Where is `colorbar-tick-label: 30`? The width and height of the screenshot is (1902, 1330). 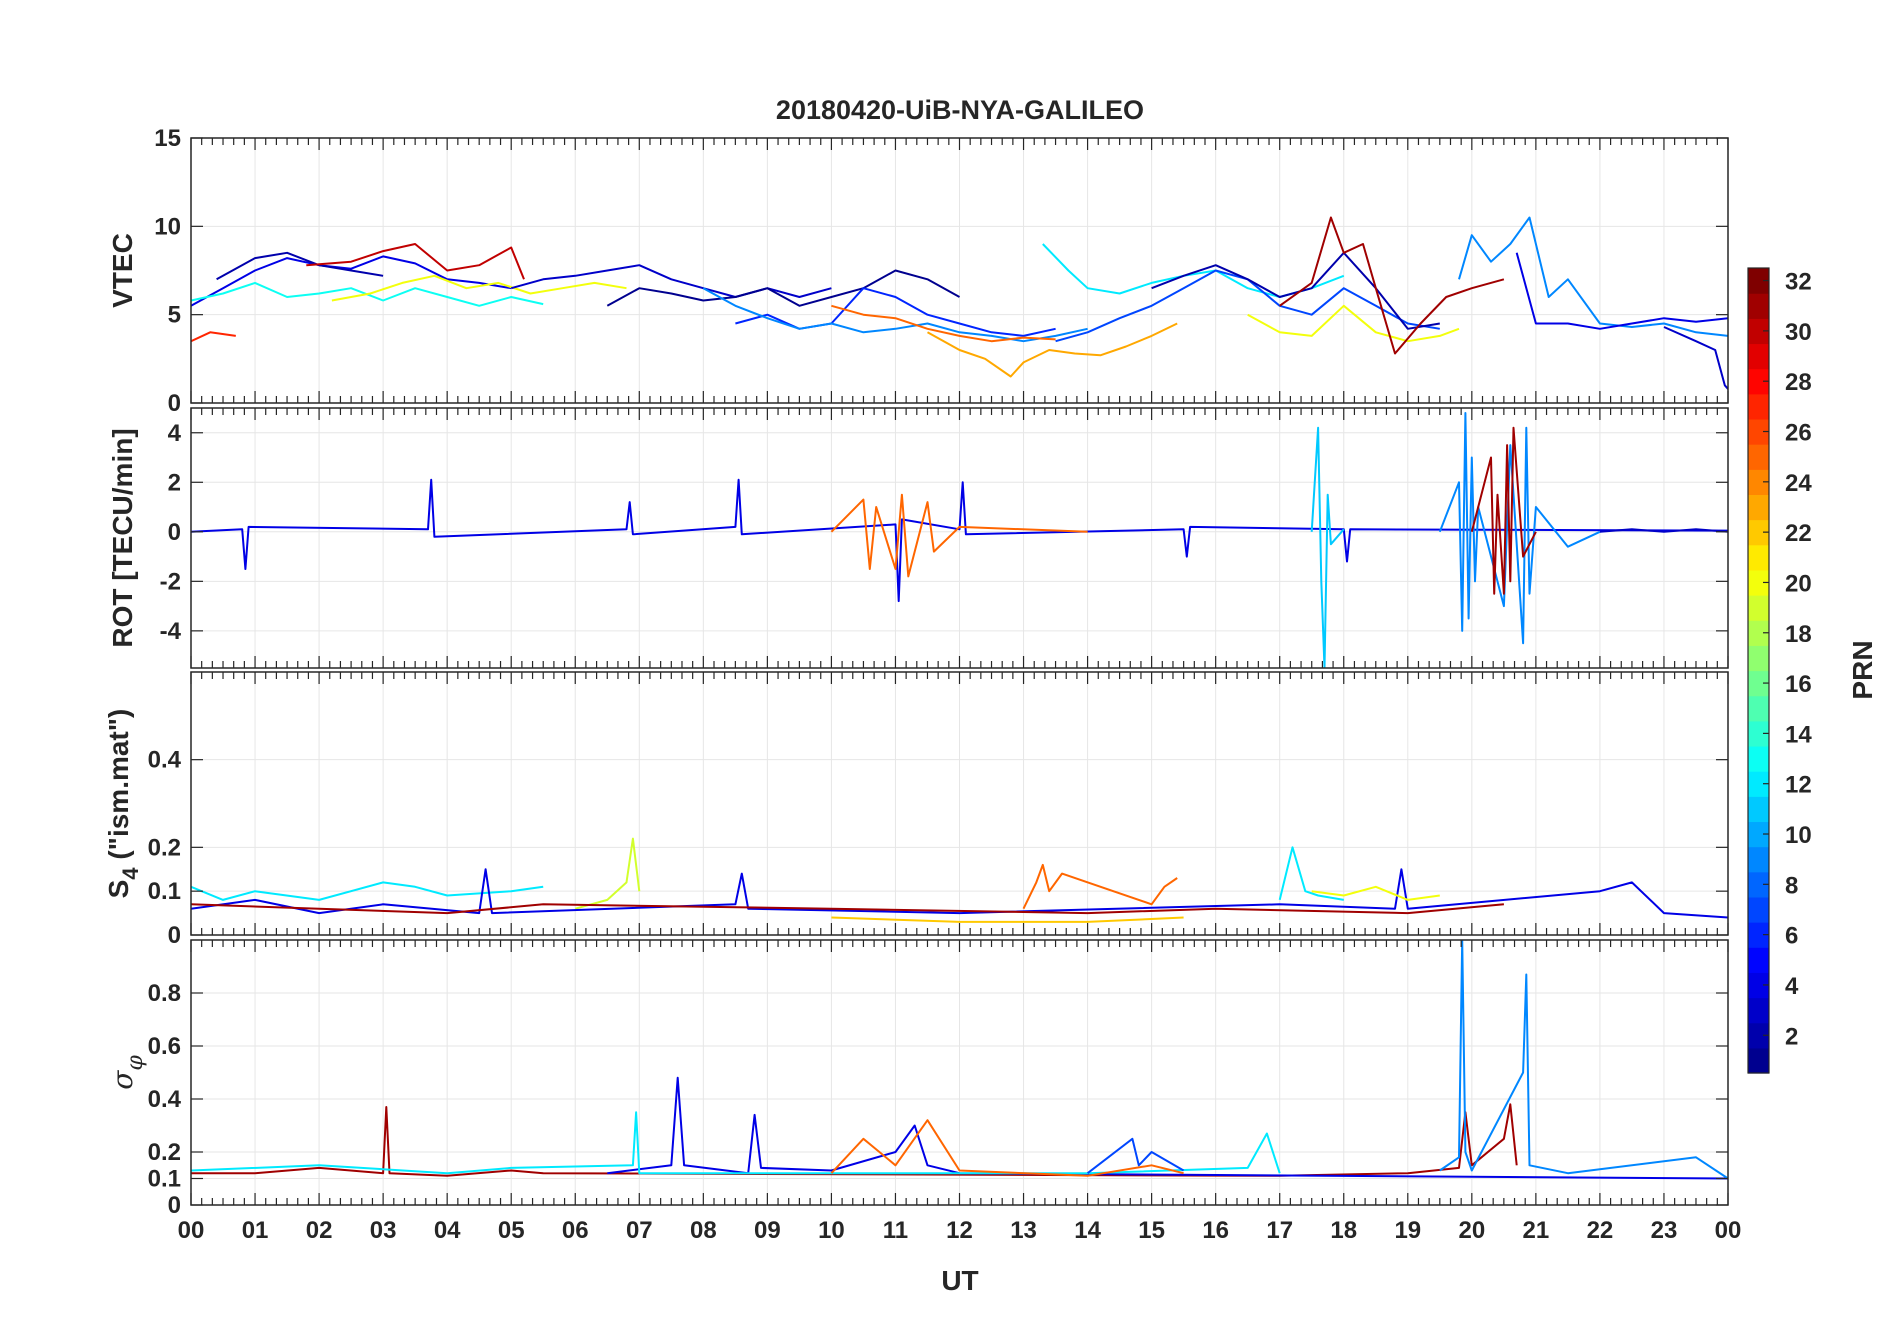
colorbar-tick-label: 30 is located at coordinates (1798, 332).